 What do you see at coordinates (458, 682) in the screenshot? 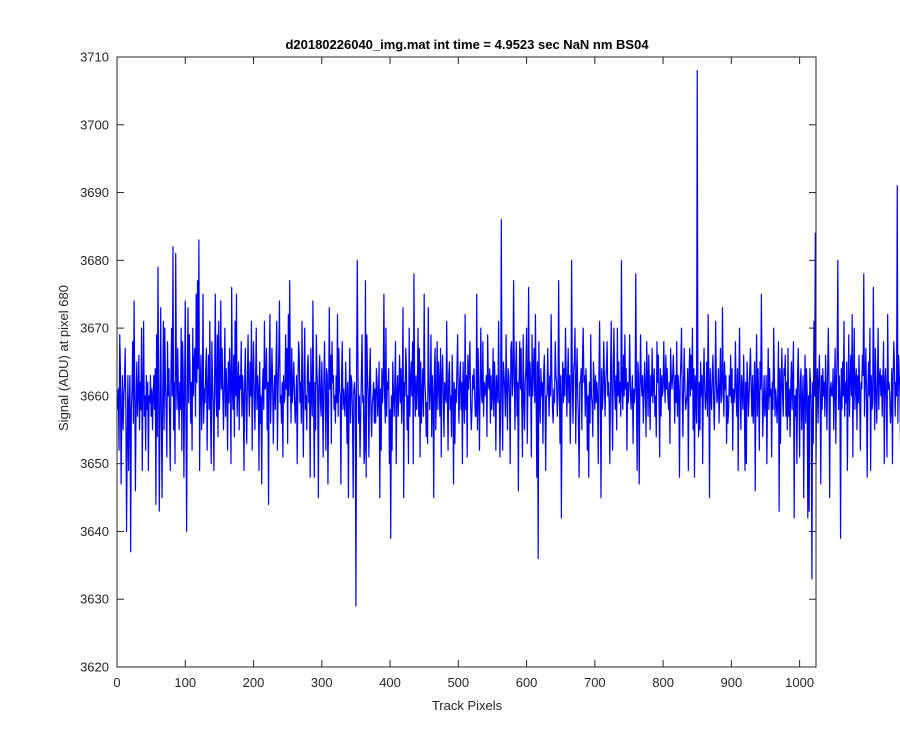
I see `x-tick-label: 500` at bounding box center [458, 682].